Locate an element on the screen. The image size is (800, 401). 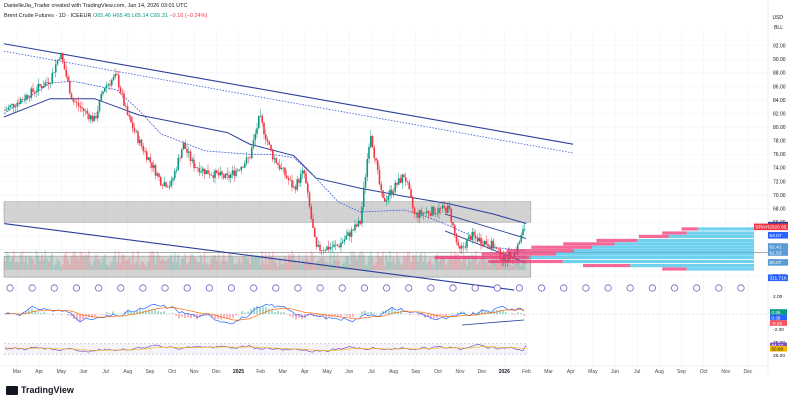
rsi-value-text: 64.12 is located at coordinates (778, 345).